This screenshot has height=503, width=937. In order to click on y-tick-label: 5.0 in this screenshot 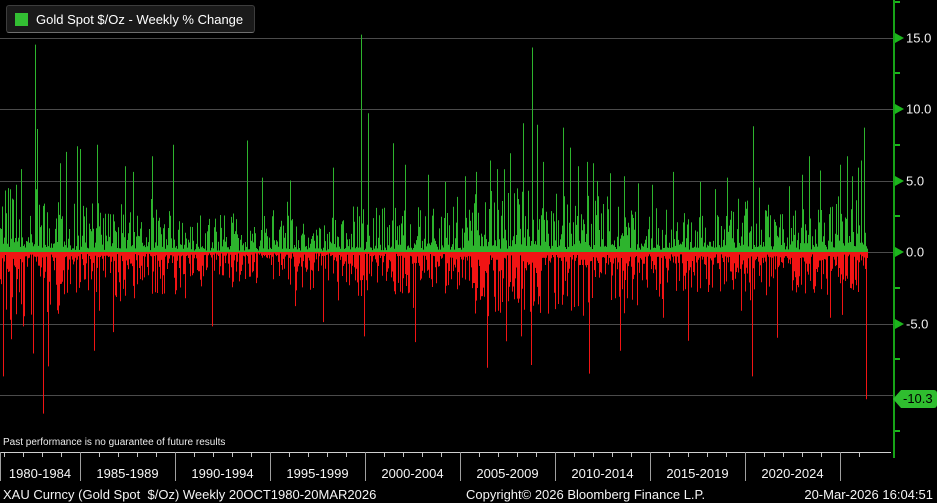, I will do `click(915, 180)`.